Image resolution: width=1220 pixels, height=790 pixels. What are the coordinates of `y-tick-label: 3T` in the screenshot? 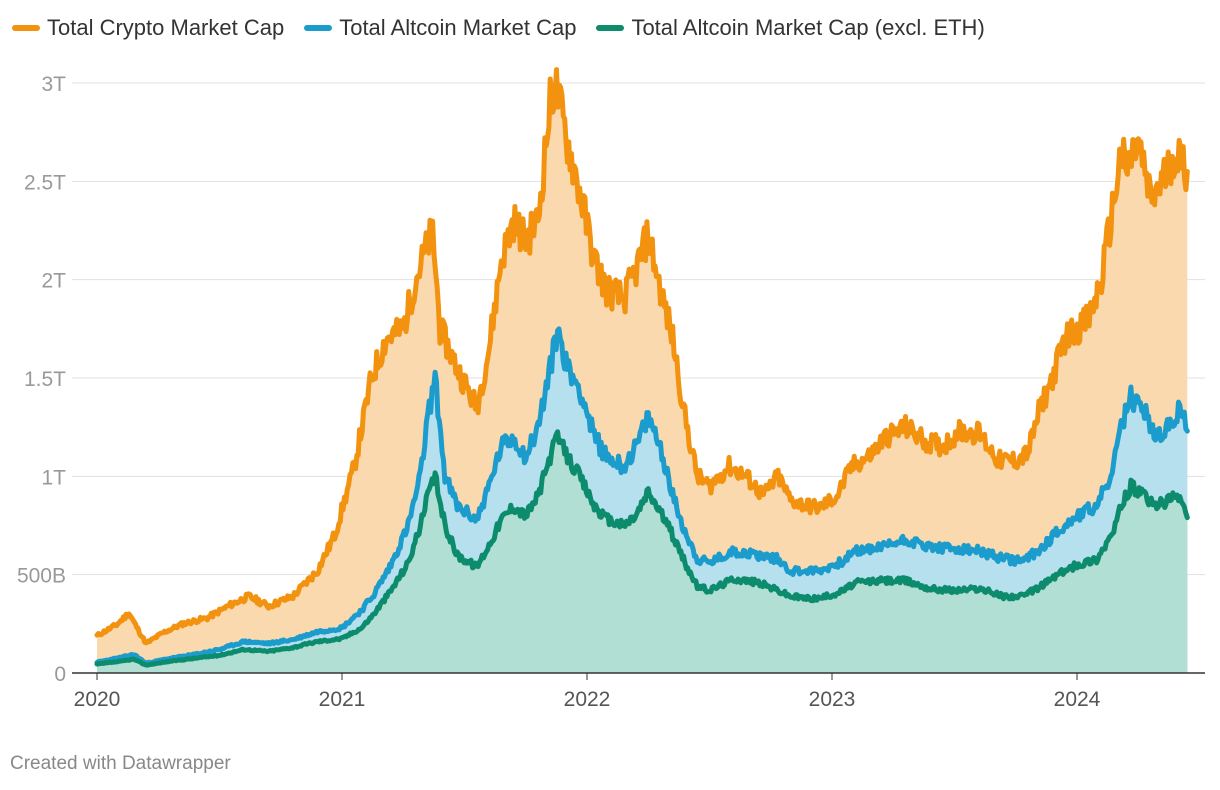 It's located at (53, 84).